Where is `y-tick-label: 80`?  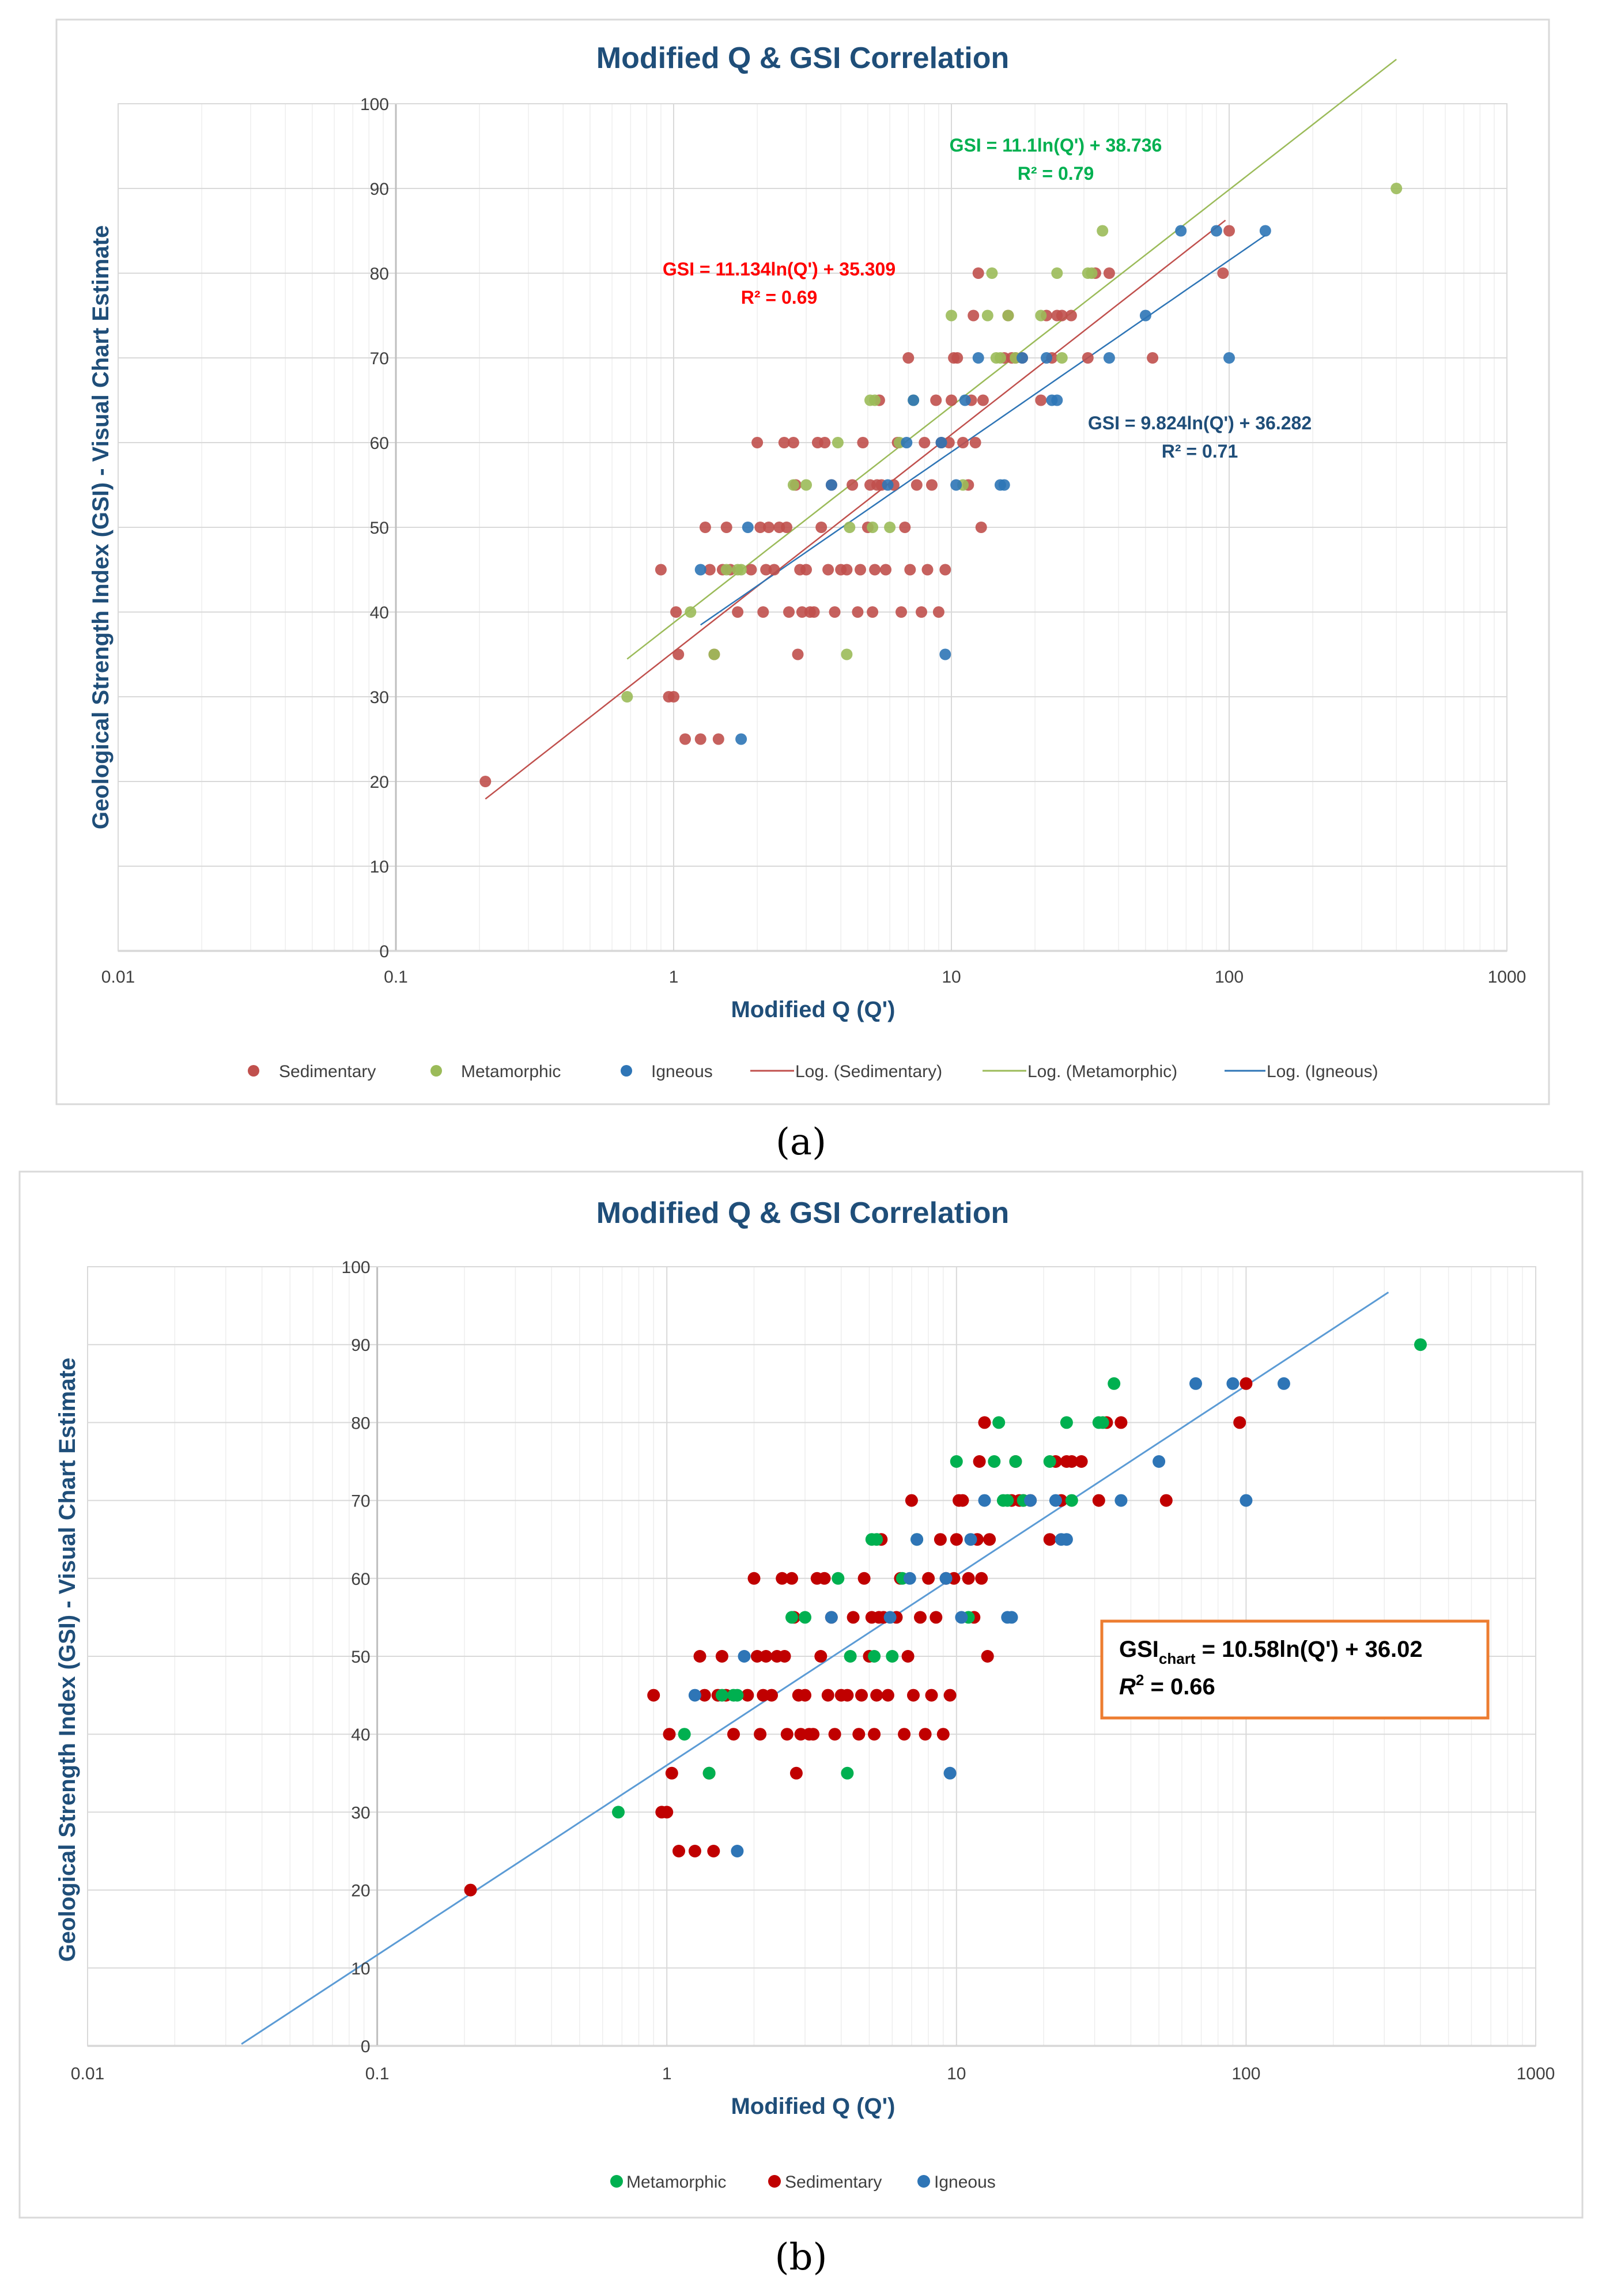 y-tick-label: 80 is located at coordinates (380, 274).